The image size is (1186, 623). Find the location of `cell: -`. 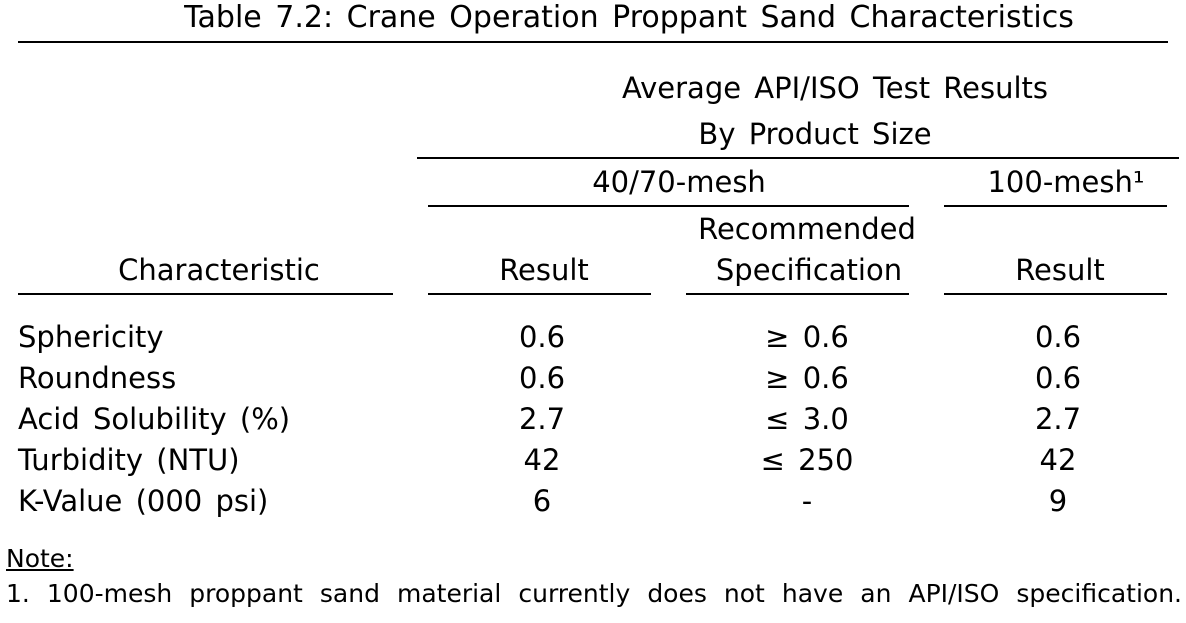

cell: - is located at coordinates (807, 501).